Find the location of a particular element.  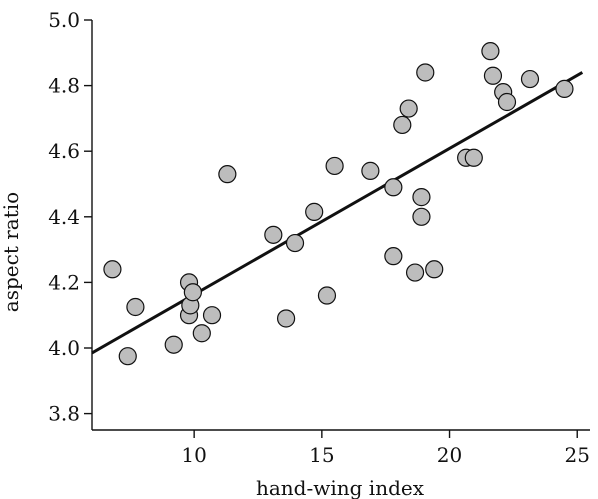

x-ticks: 10 15 20 25 is located at coordinates (385, 448).